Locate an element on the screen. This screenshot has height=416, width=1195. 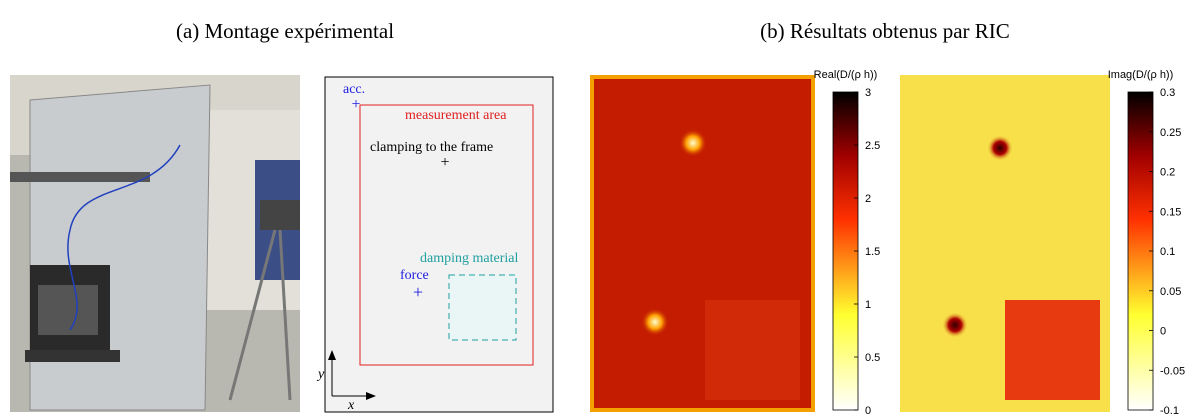
colorbar-tick-label: 1 is located at coordinates (868, 305).